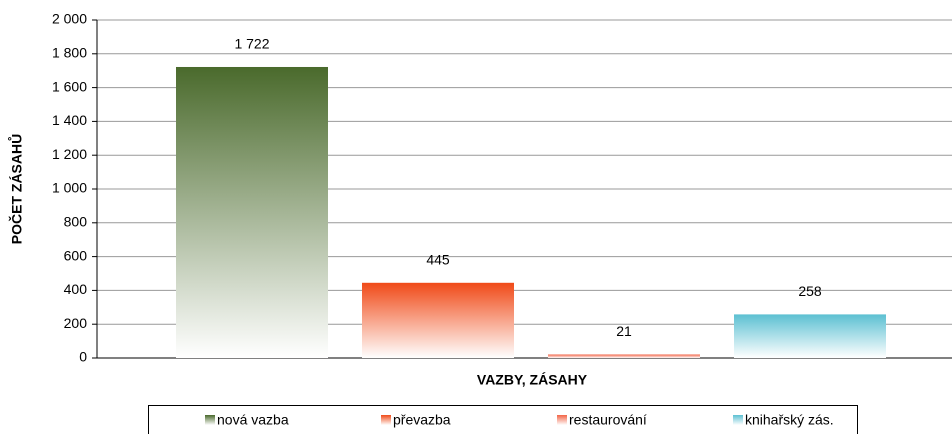 The height and width of the screenshot is (434, 952). Describe the element at coordinates (76, 289) in the screenshot. I see `y-tick-label: 400` at that location.